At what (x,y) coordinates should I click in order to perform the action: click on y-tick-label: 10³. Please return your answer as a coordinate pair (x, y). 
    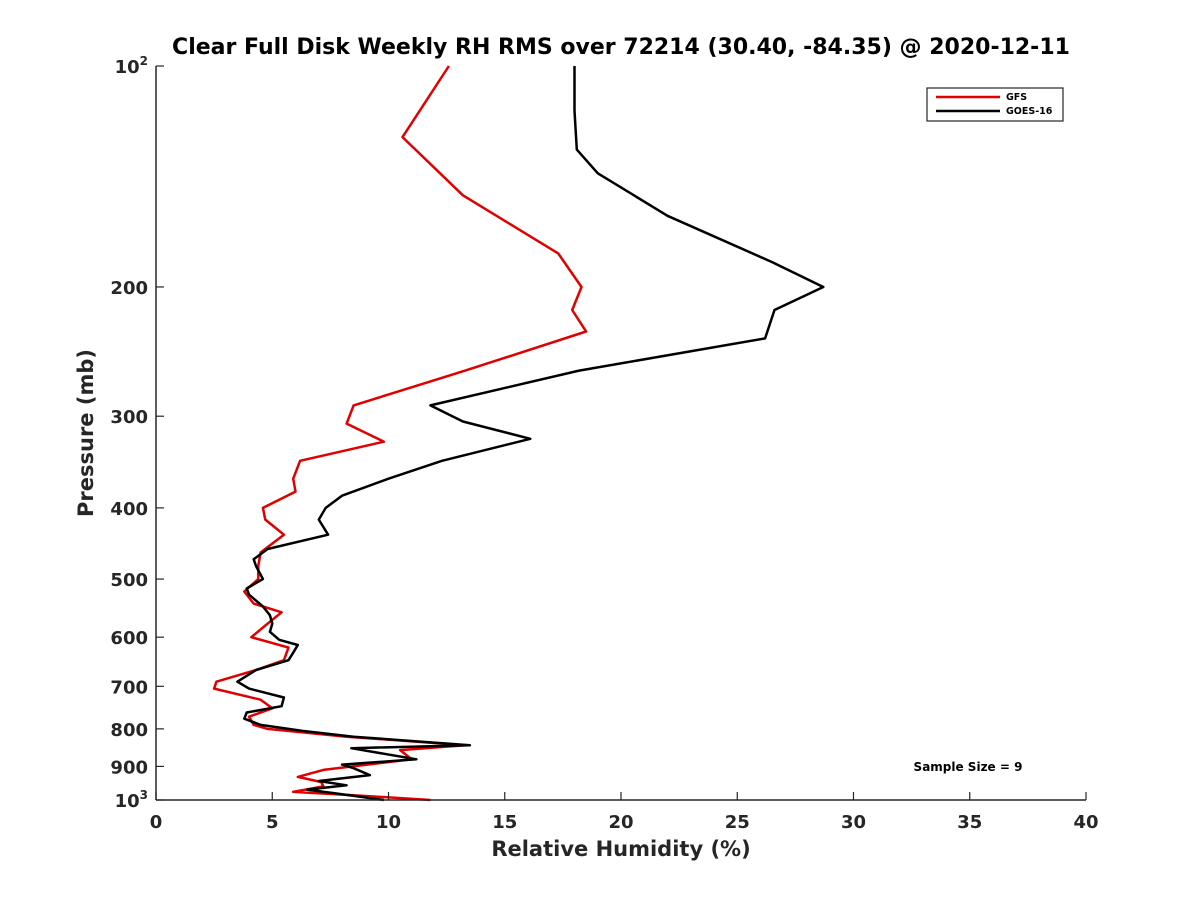
    Looking at the image, I should click on (131, 800).